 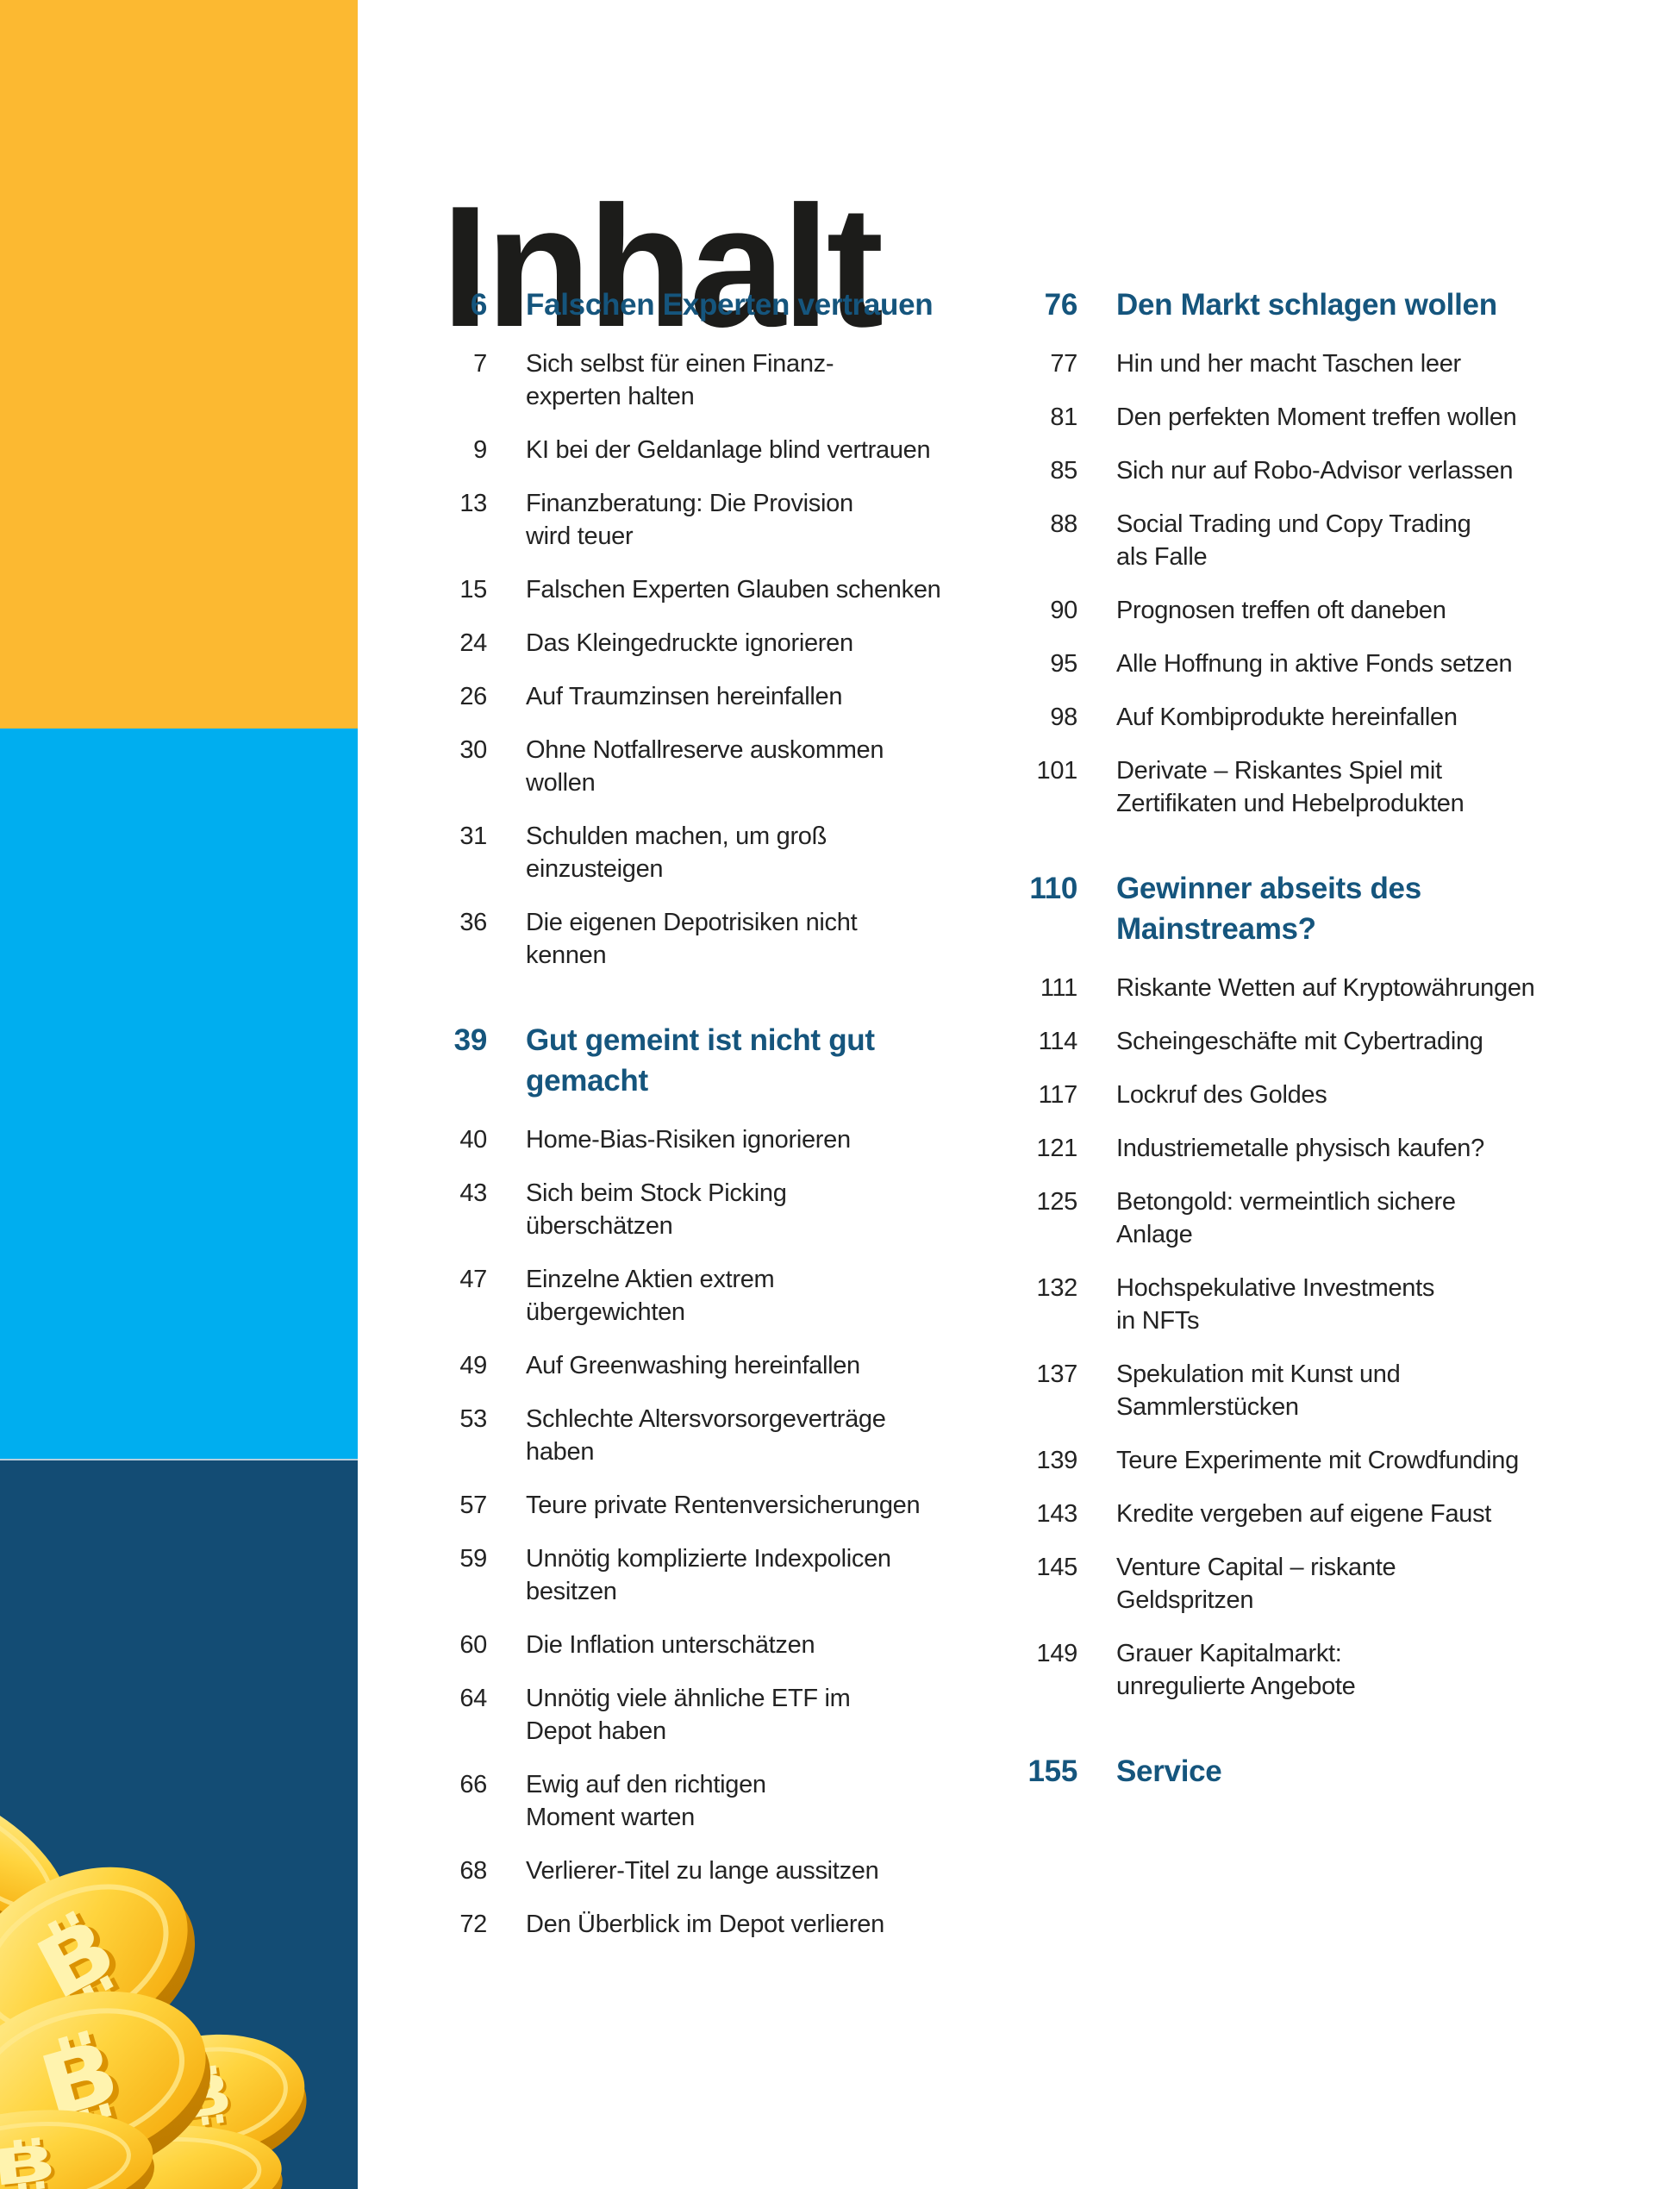 What do you see at coordinates (723, 1506) in the screenshot?
I see `toc-label: Teure private Rentenversicherungen` at bounding box center [723, 1506].